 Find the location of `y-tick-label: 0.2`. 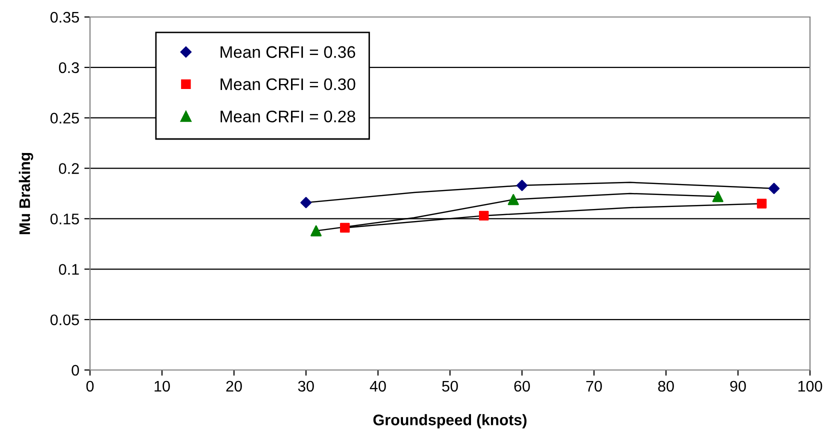

y-tick-label: 0.2 is located at coordinates (68, 168).